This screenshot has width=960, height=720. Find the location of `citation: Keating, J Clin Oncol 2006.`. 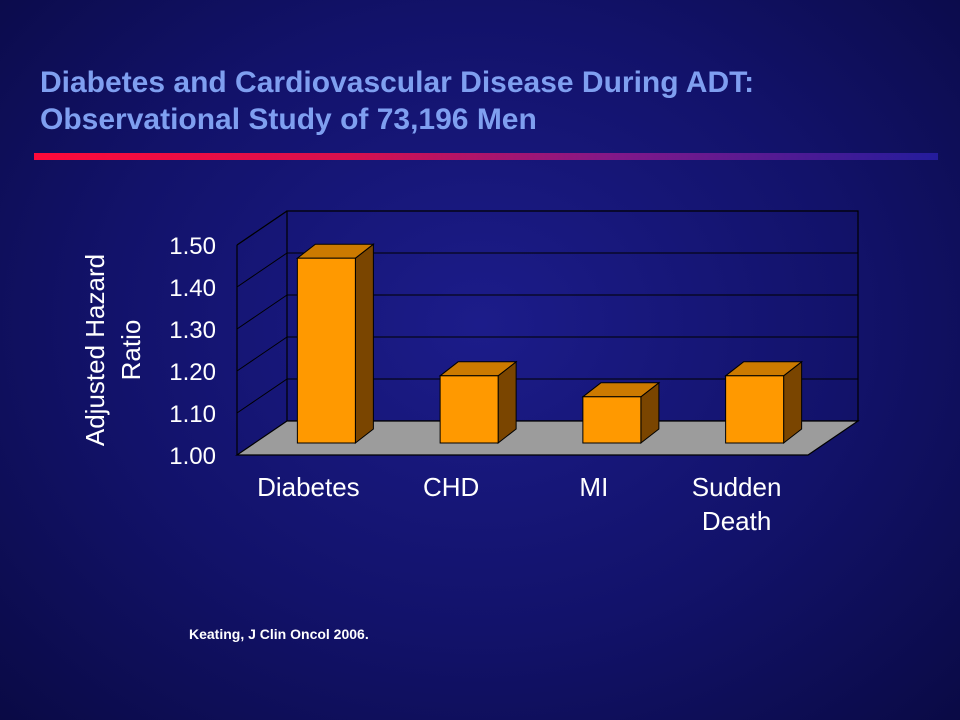

citation: Keating, J Clin Oncol 2006. is located at coordinates (279, 634).